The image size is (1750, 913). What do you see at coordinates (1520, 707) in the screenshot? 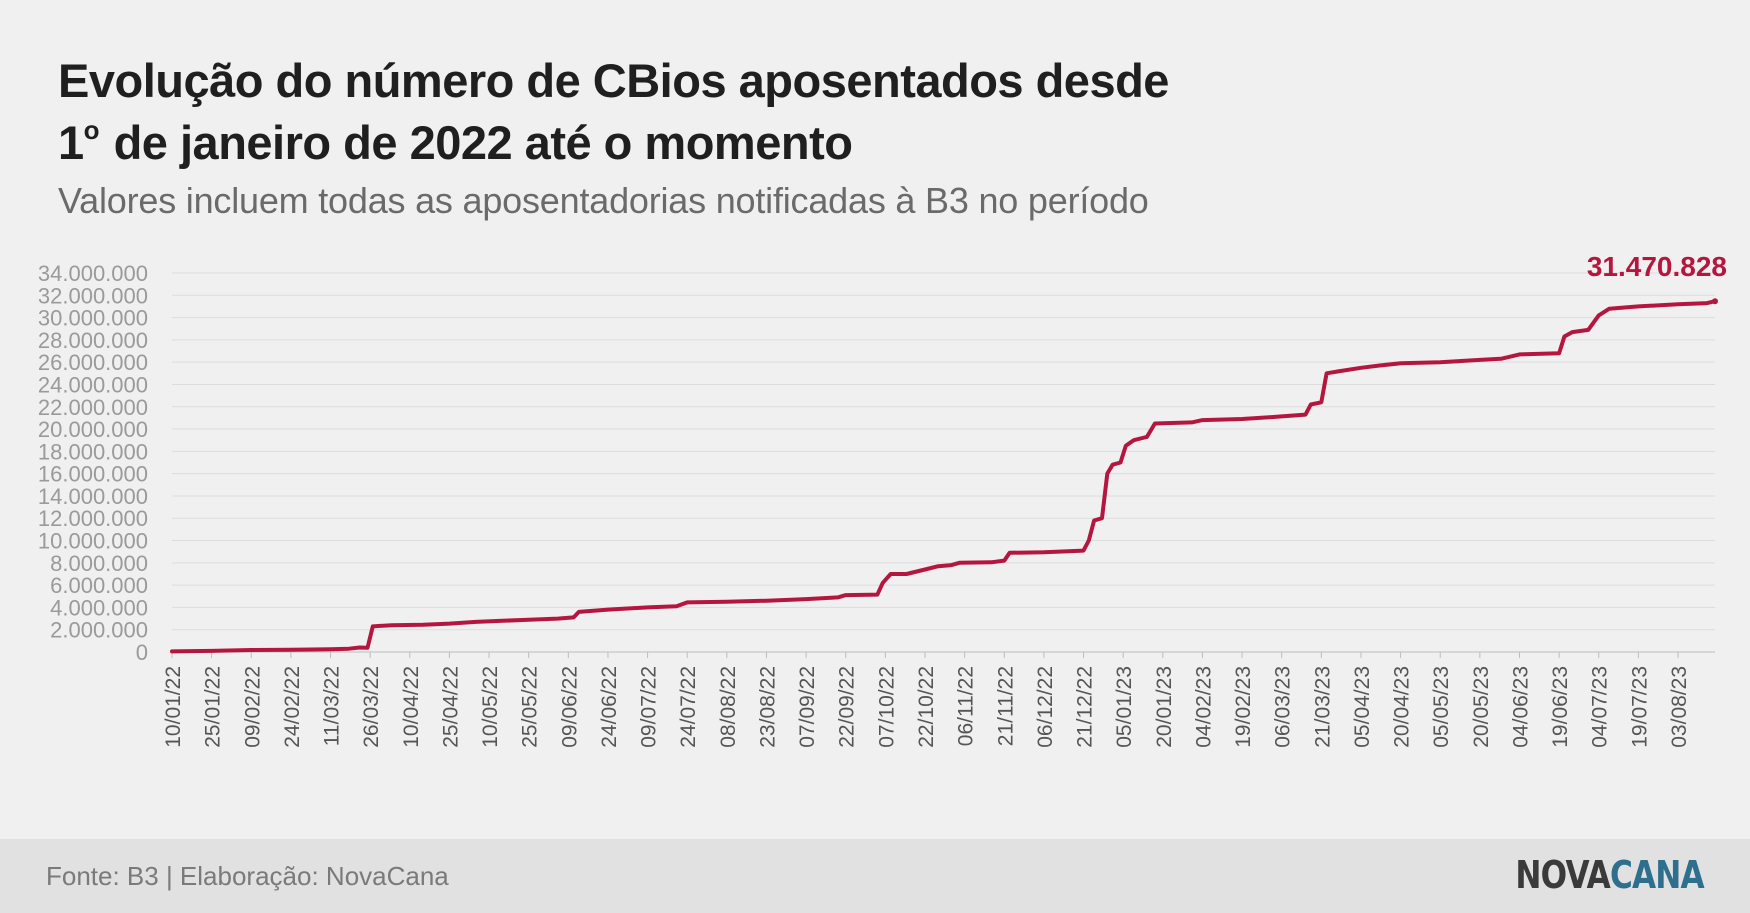
I see `x-tick-label: 04/06/23` at bounding box center [1520, 707].